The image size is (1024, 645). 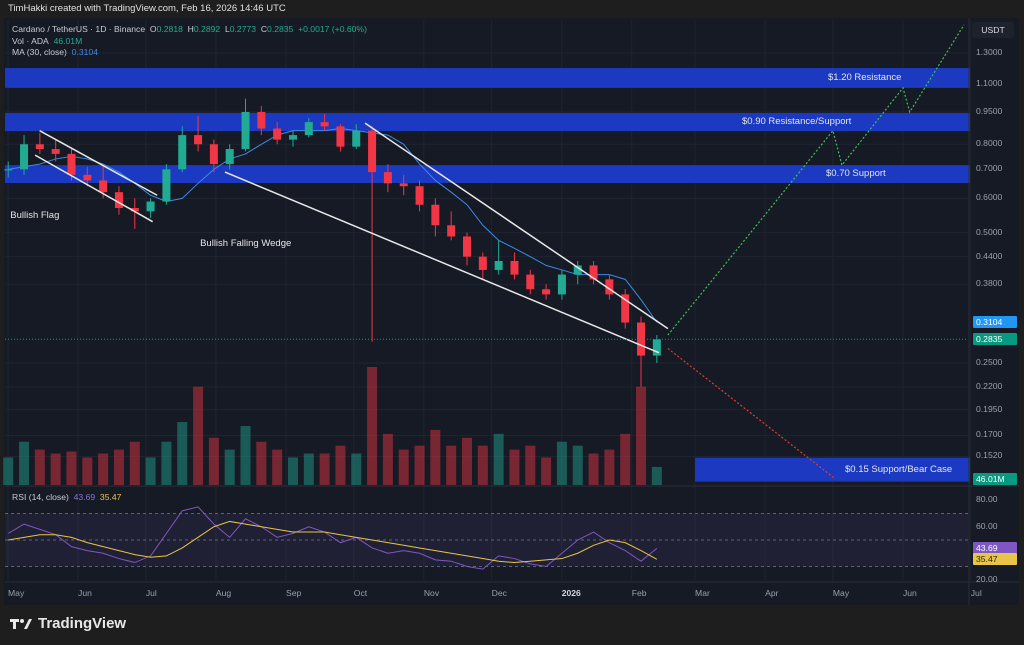 What do you see at coordinates (989, 283) in the screenshot?
I see `price-tick: 0.3800` at bounding box center [989, 283].